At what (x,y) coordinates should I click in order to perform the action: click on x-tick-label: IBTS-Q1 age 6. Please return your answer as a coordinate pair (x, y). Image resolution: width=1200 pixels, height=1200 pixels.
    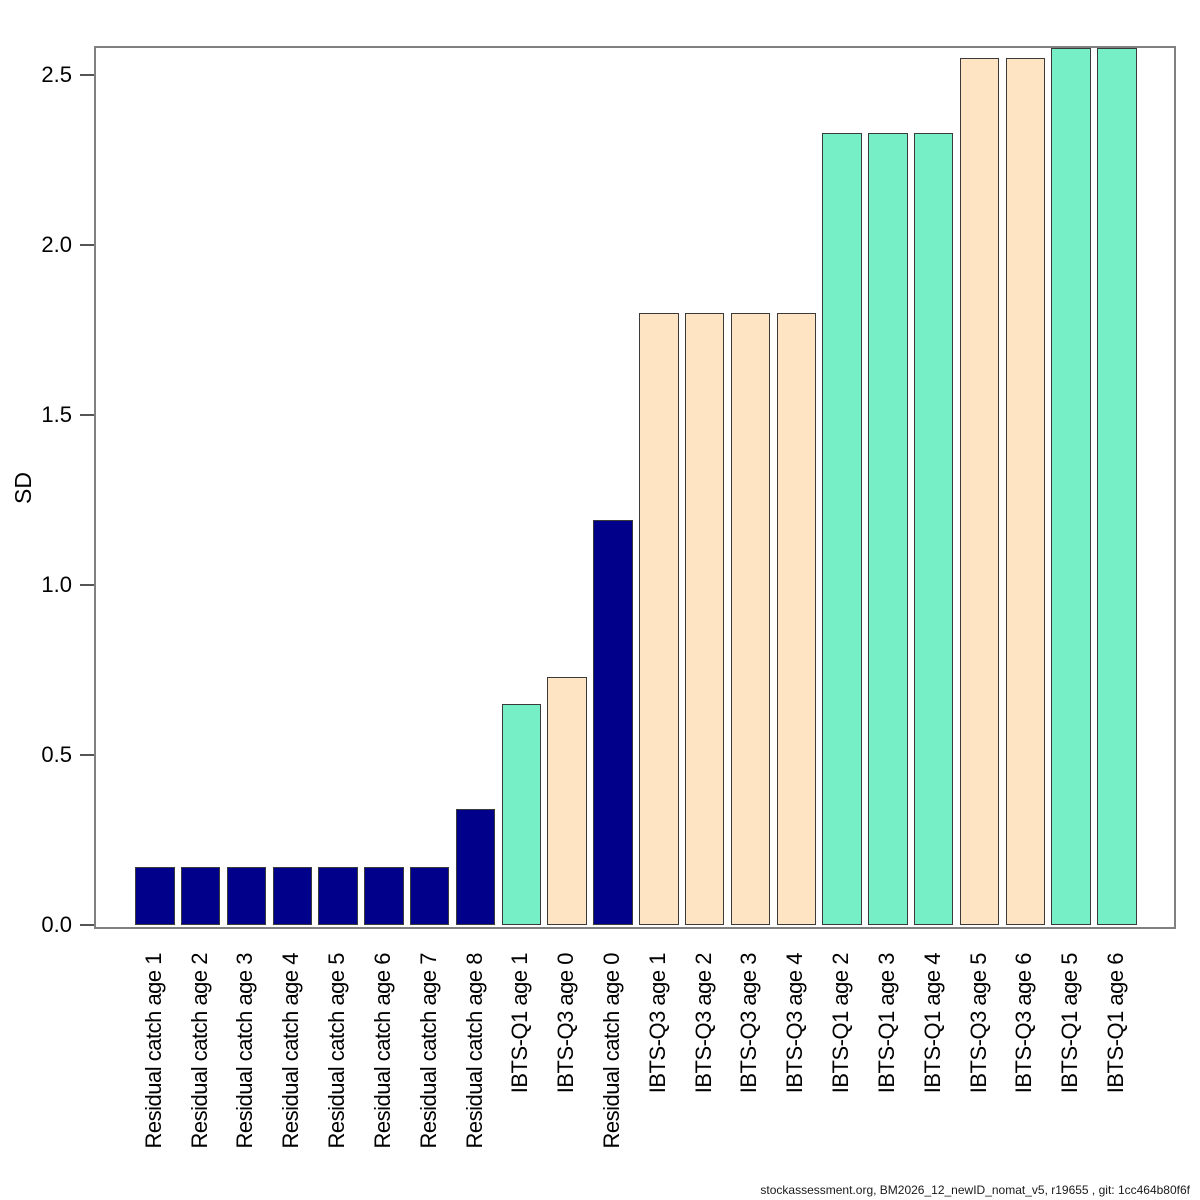
    Looking at the image, I should click on (1115, 1023).